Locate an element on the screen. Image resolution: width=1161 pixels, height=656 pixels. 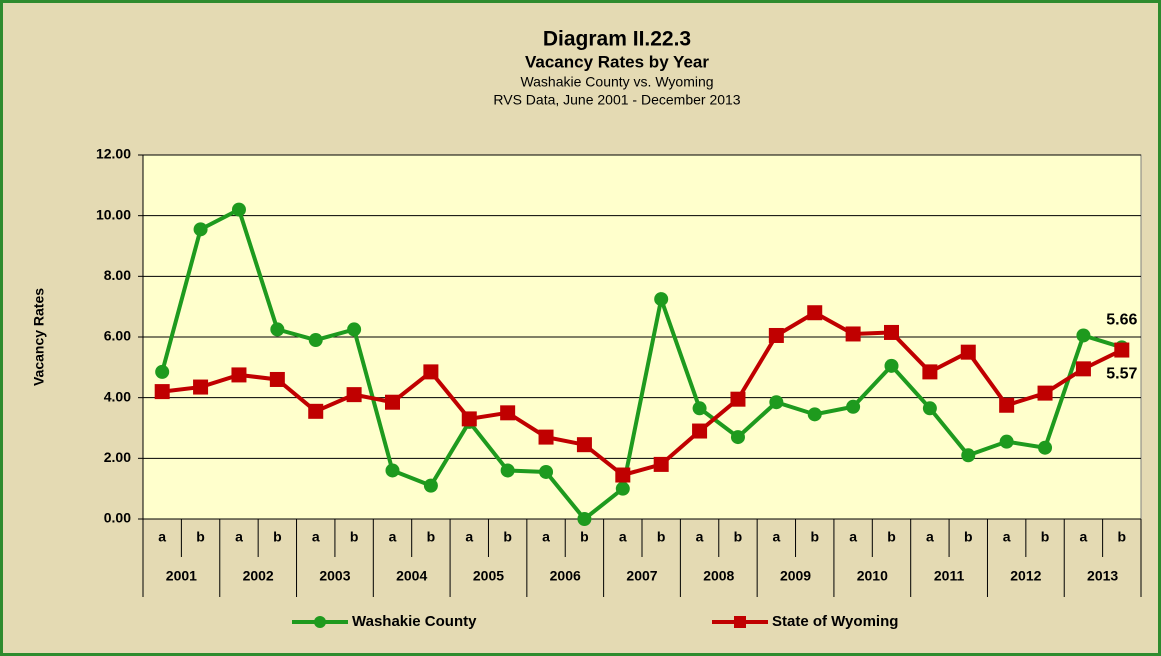
y-tick-label: 2.00 is located at coordinates (117, 457).